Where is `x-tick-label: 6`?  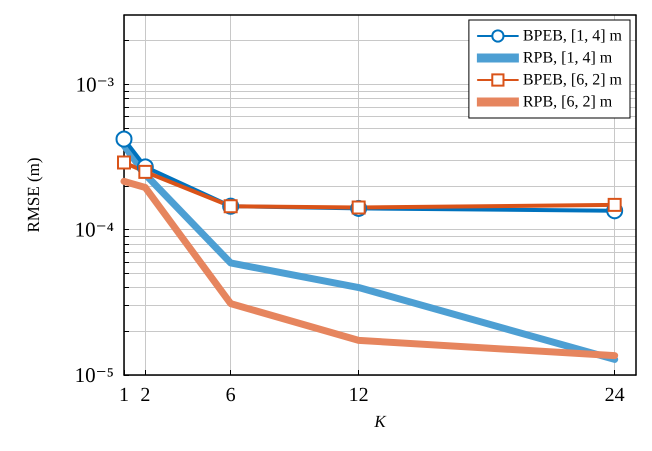 x-tick-label: 6 is located at coordinates (231, 395).